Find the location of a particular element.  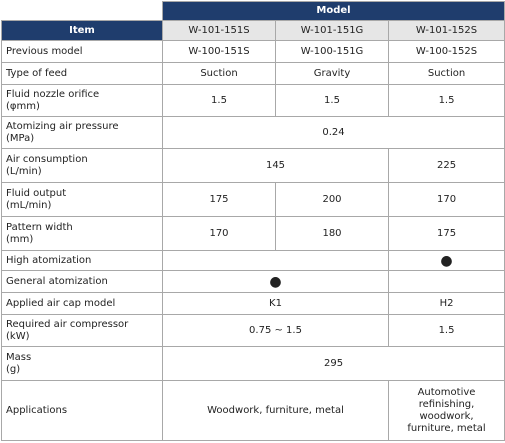

spec-row: Applied air cap model K1 H2 is located at coordinates (253, 303).